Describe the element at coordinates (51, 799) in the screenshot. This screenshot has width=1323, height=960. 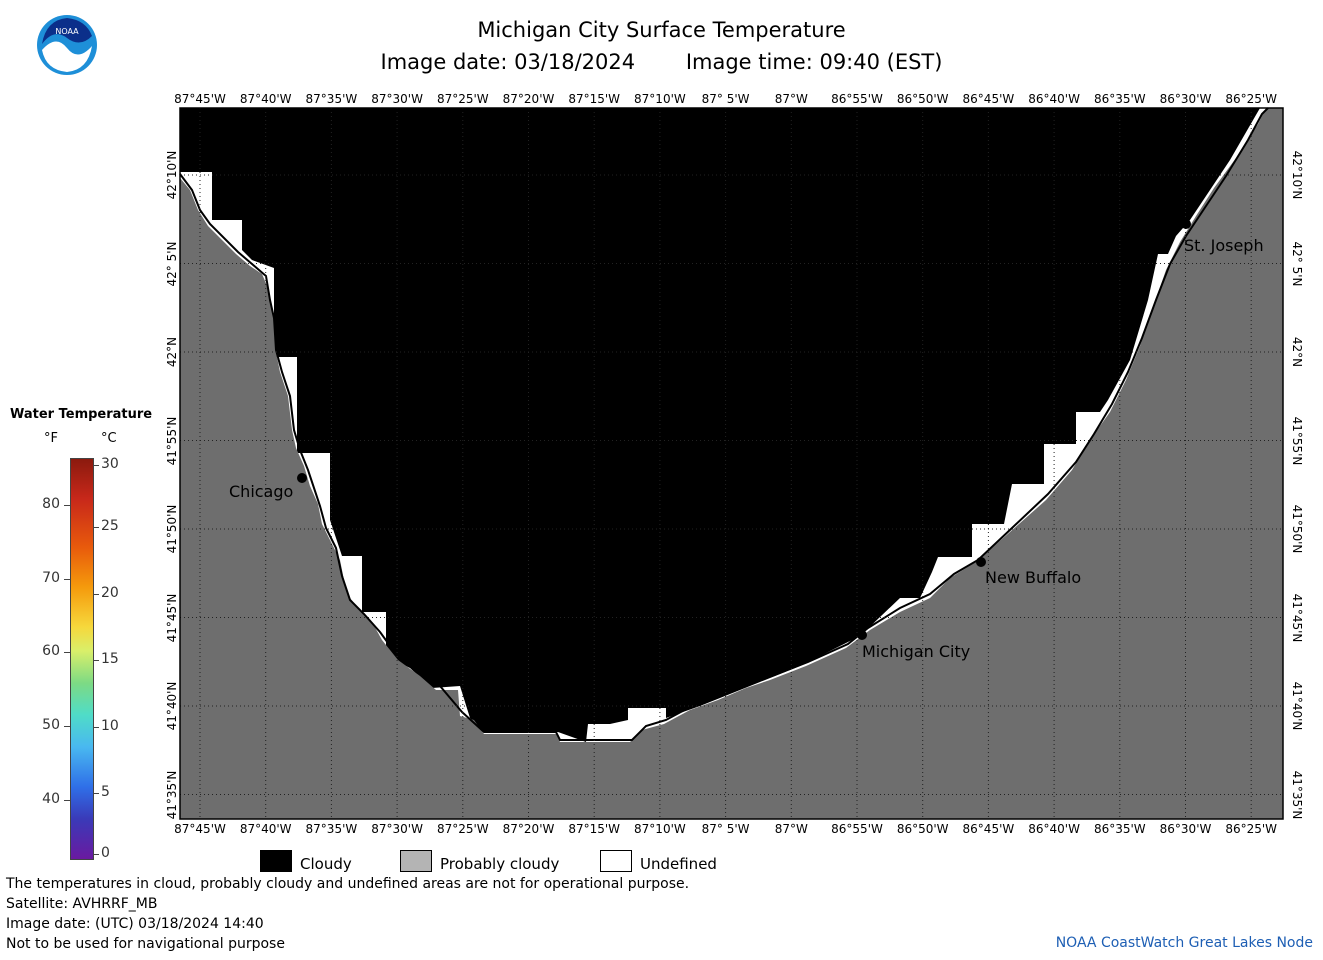
I see `fahrenheit-tick-label: 40` at that location.